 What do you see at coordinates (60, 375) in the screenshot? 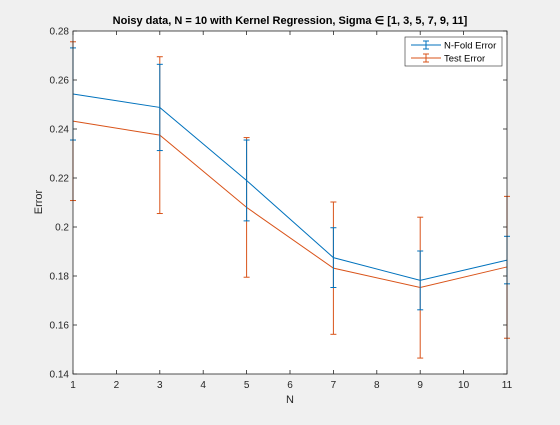
I see `y-tick-label: 0.14` at bounding box center [60, 375].